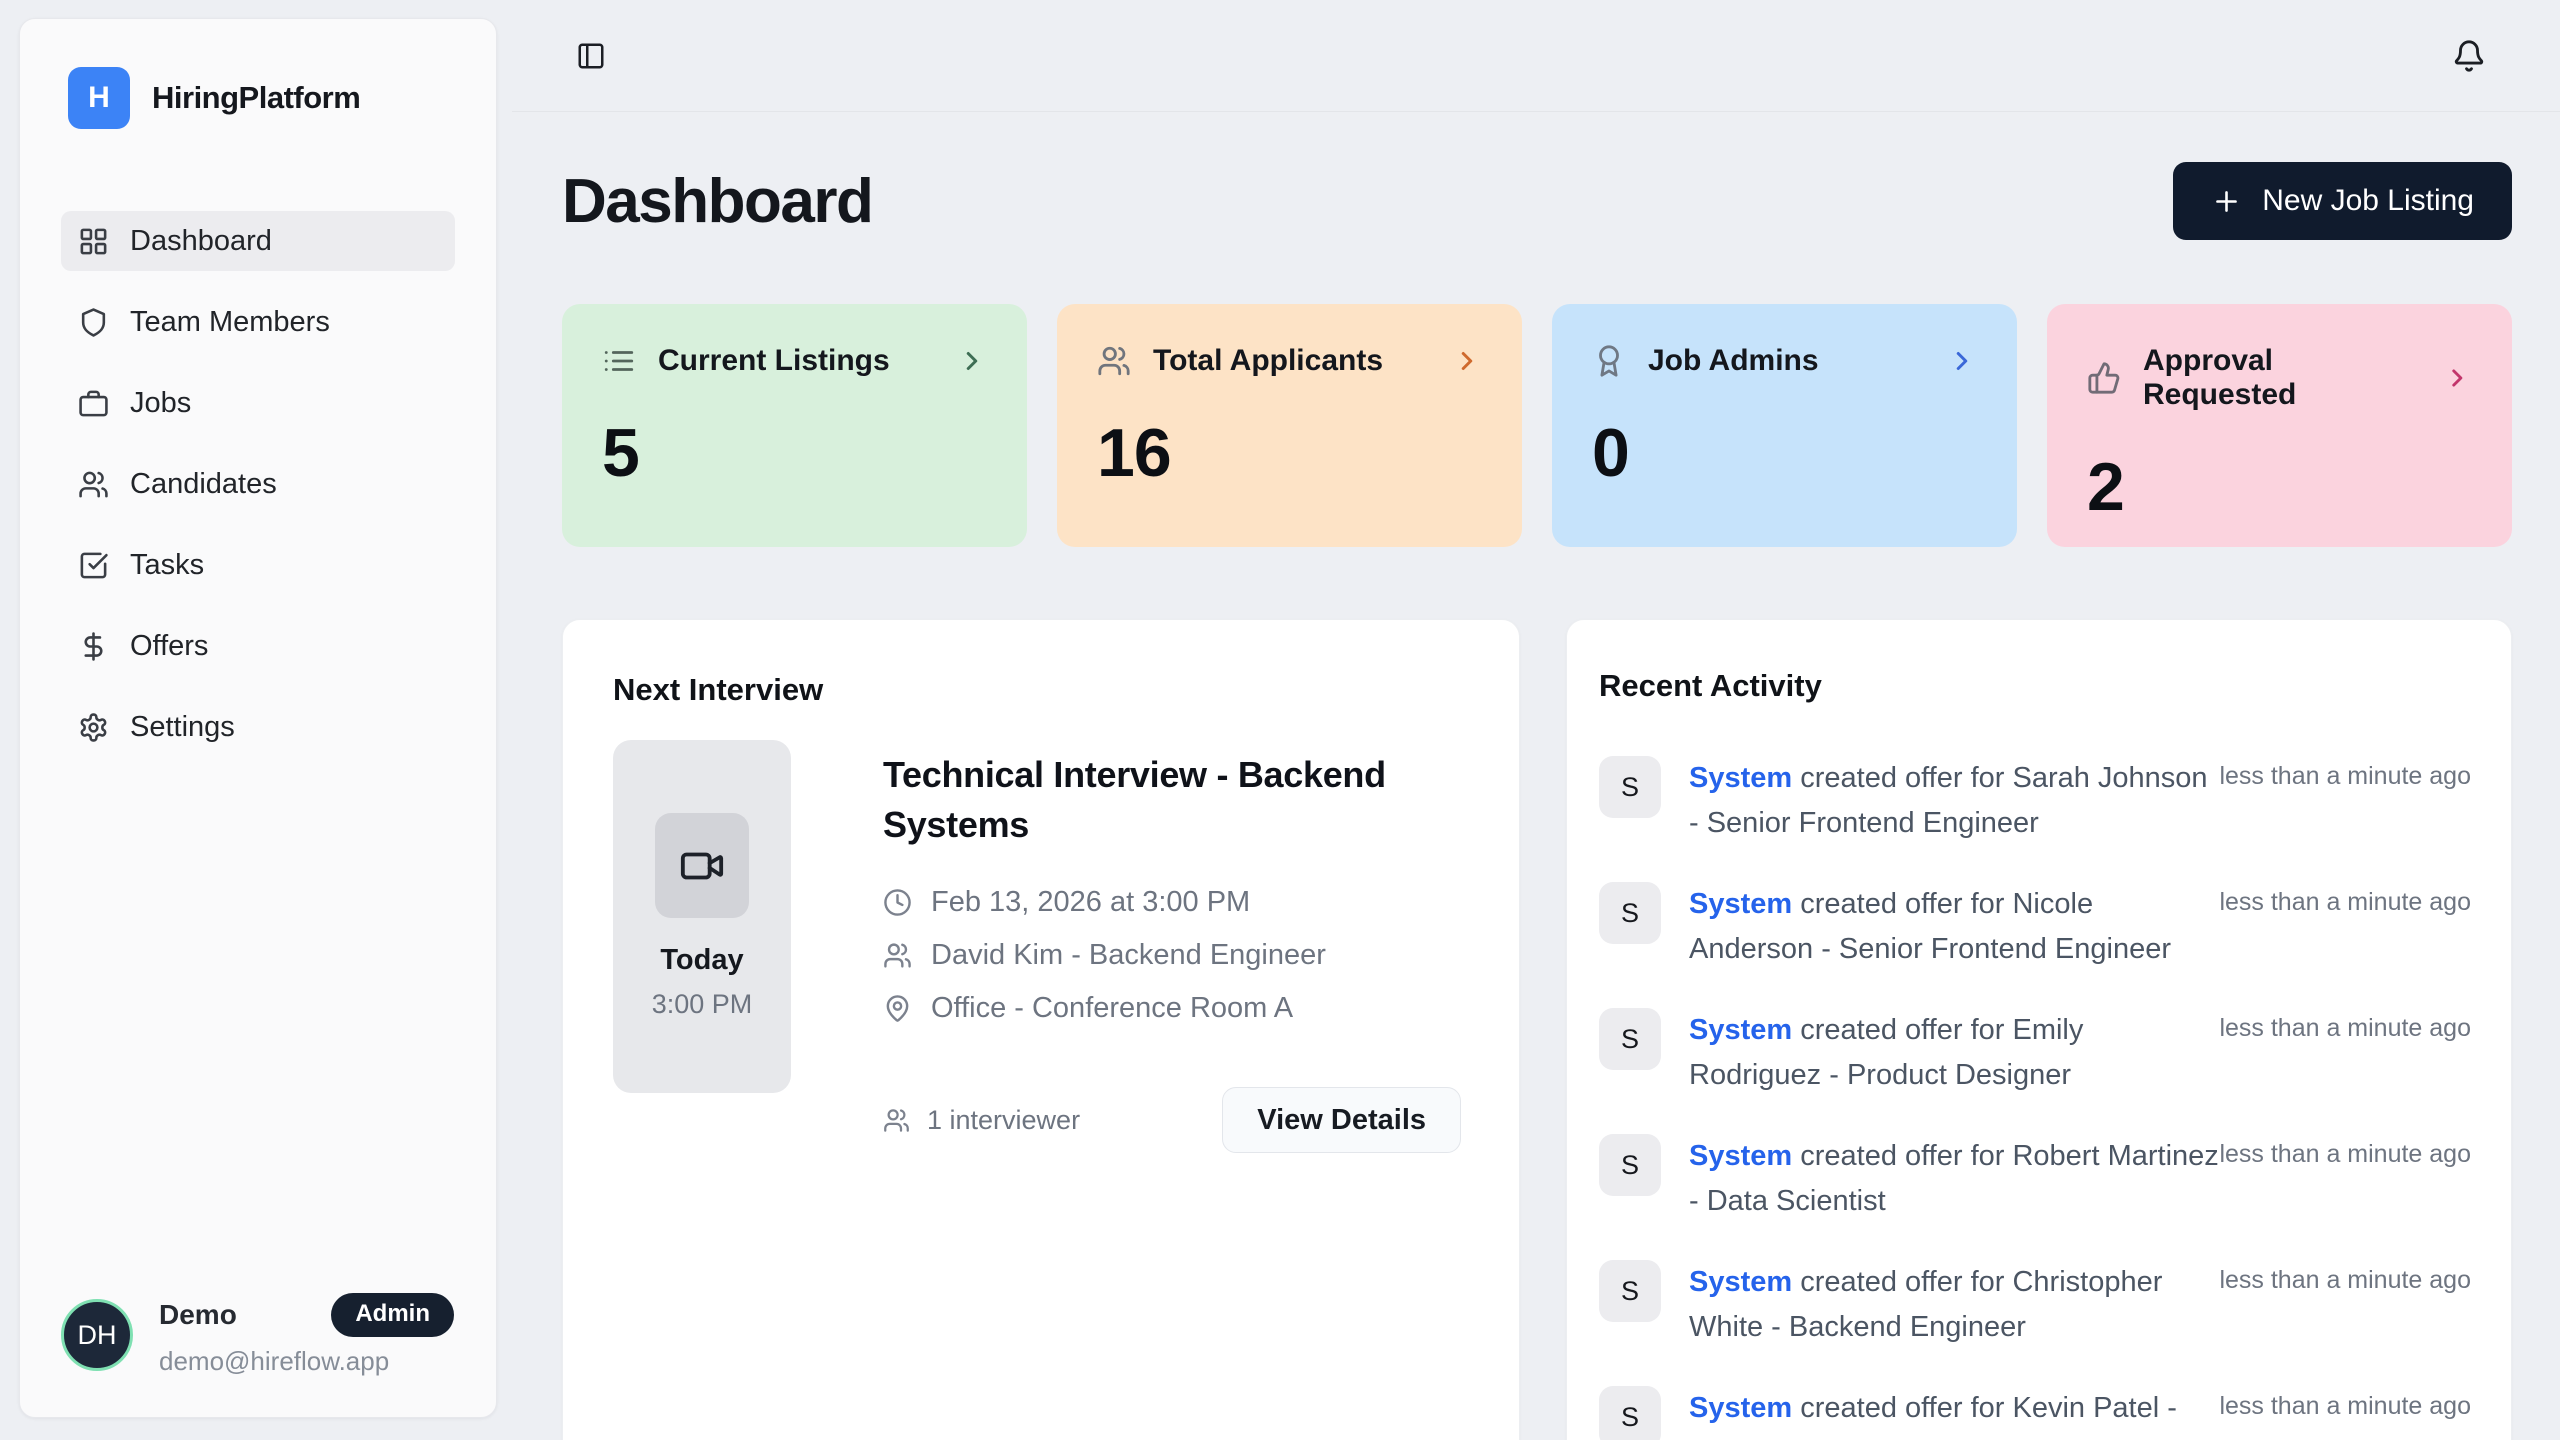 The width and height of the screenshot is (2560, 1440). Describe the element at coordinates (1004, 1119) in the screenshot. I see `interviewer-count-label: 1 interviewer` at that location.